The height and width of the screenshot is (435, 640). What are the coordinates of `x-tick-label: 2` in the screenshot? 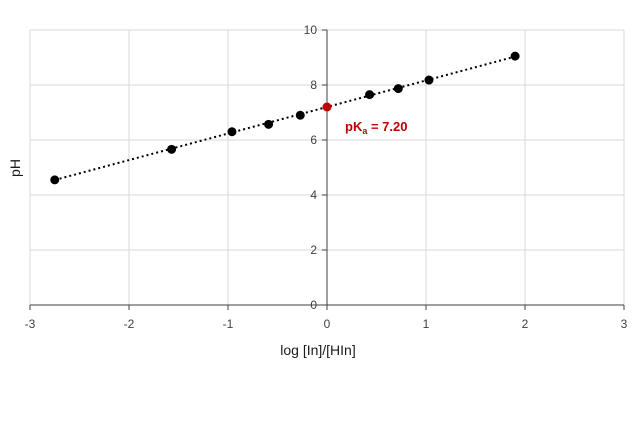 It's located at (525, 324).